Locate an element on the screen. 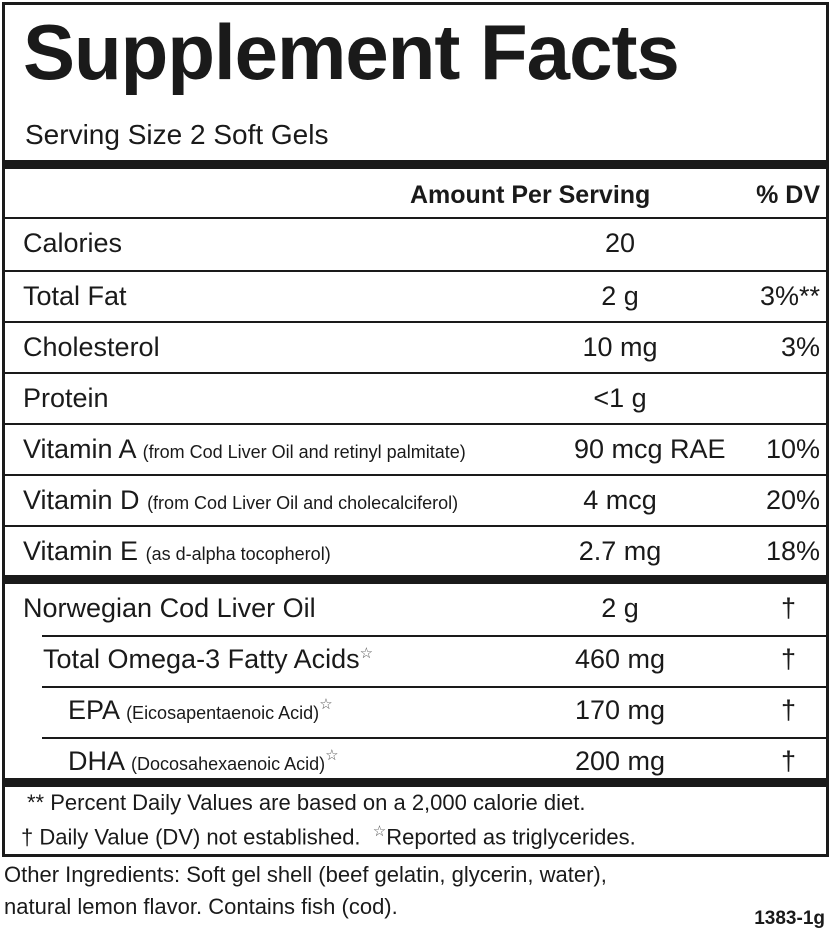 This screenshot has width=831, height=939. panel-title: Supplement Facts is located at coordinates (351, 52).